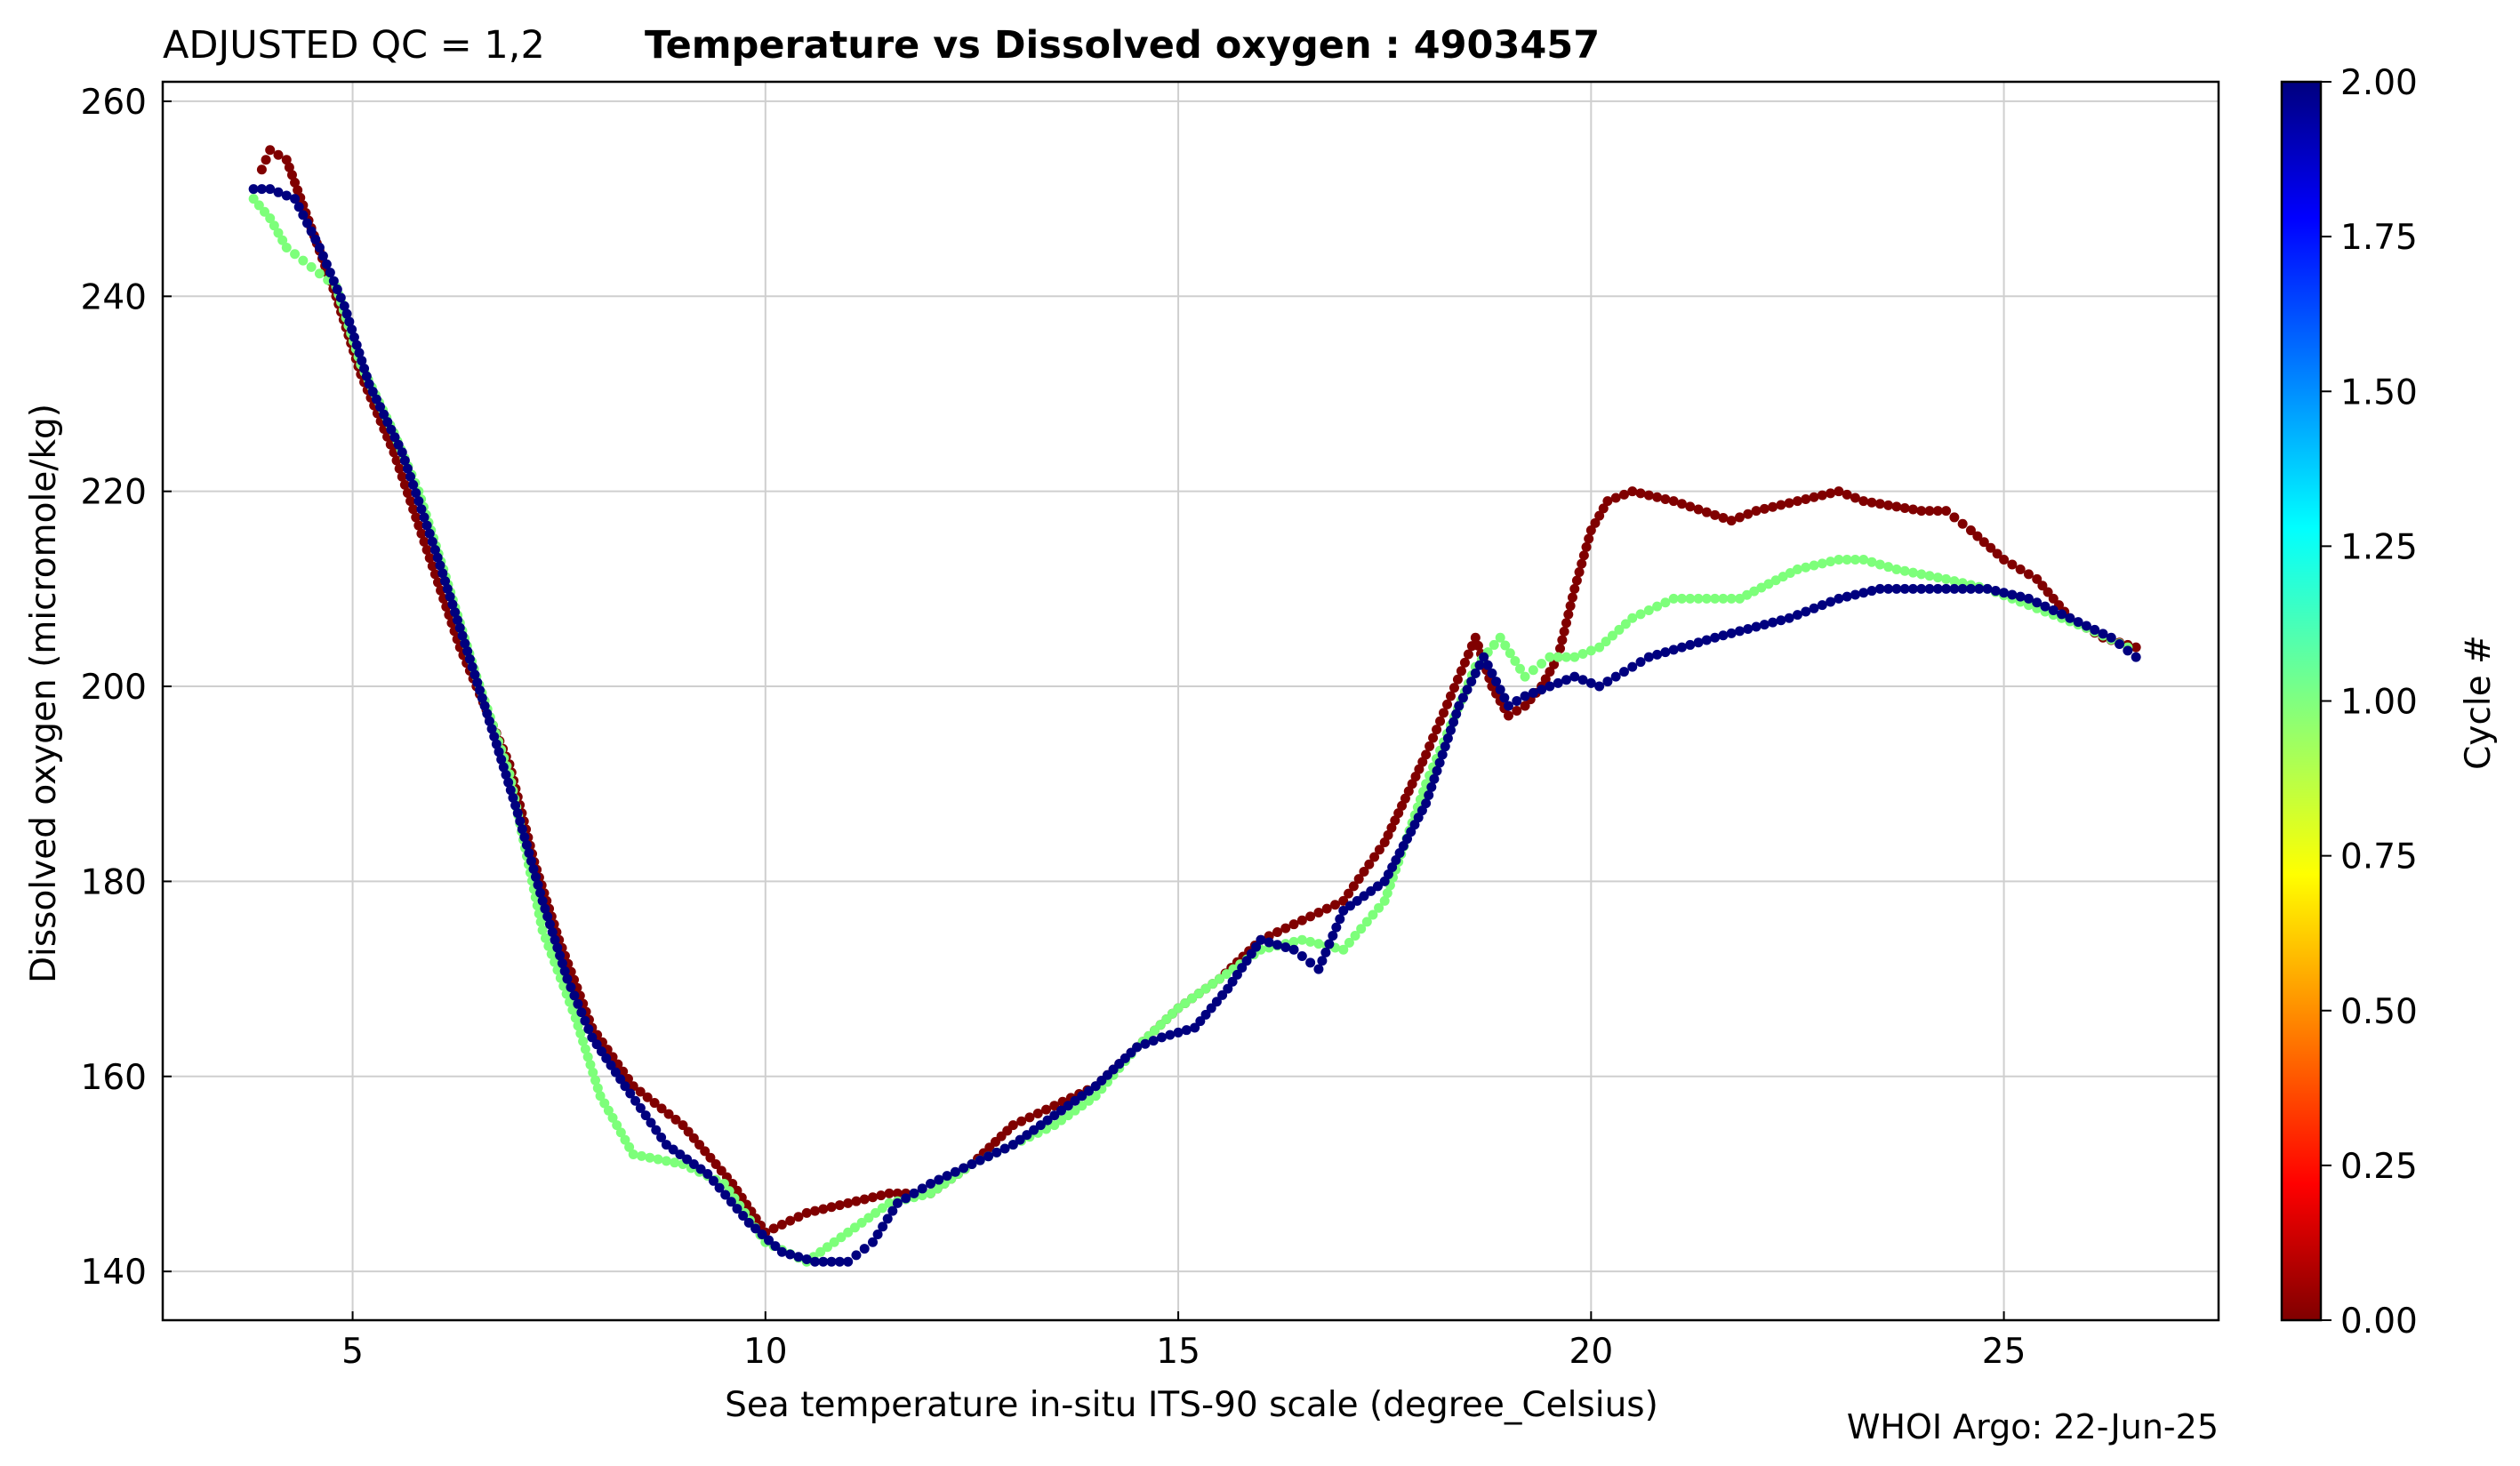 This screenshot has height=1466, width=2520. Describe the element at coordinates (2379, 857) in the screenshot. I see `colorbar-tick-label: 0.75` at that location.